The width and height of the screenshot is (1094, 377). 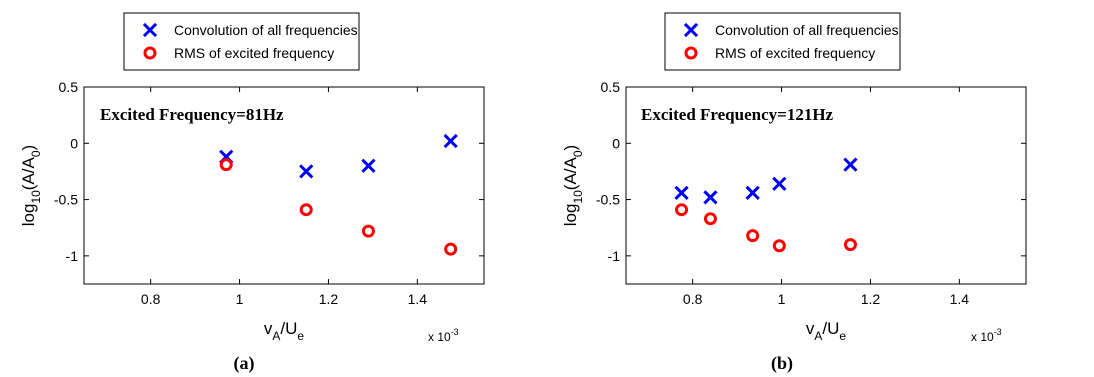 What do you see at coordinates (737, 114) in the screenshot?
I see `annotation-excited-frequency: Excited Frequency=121Hz` at bounding box center [737, 114].